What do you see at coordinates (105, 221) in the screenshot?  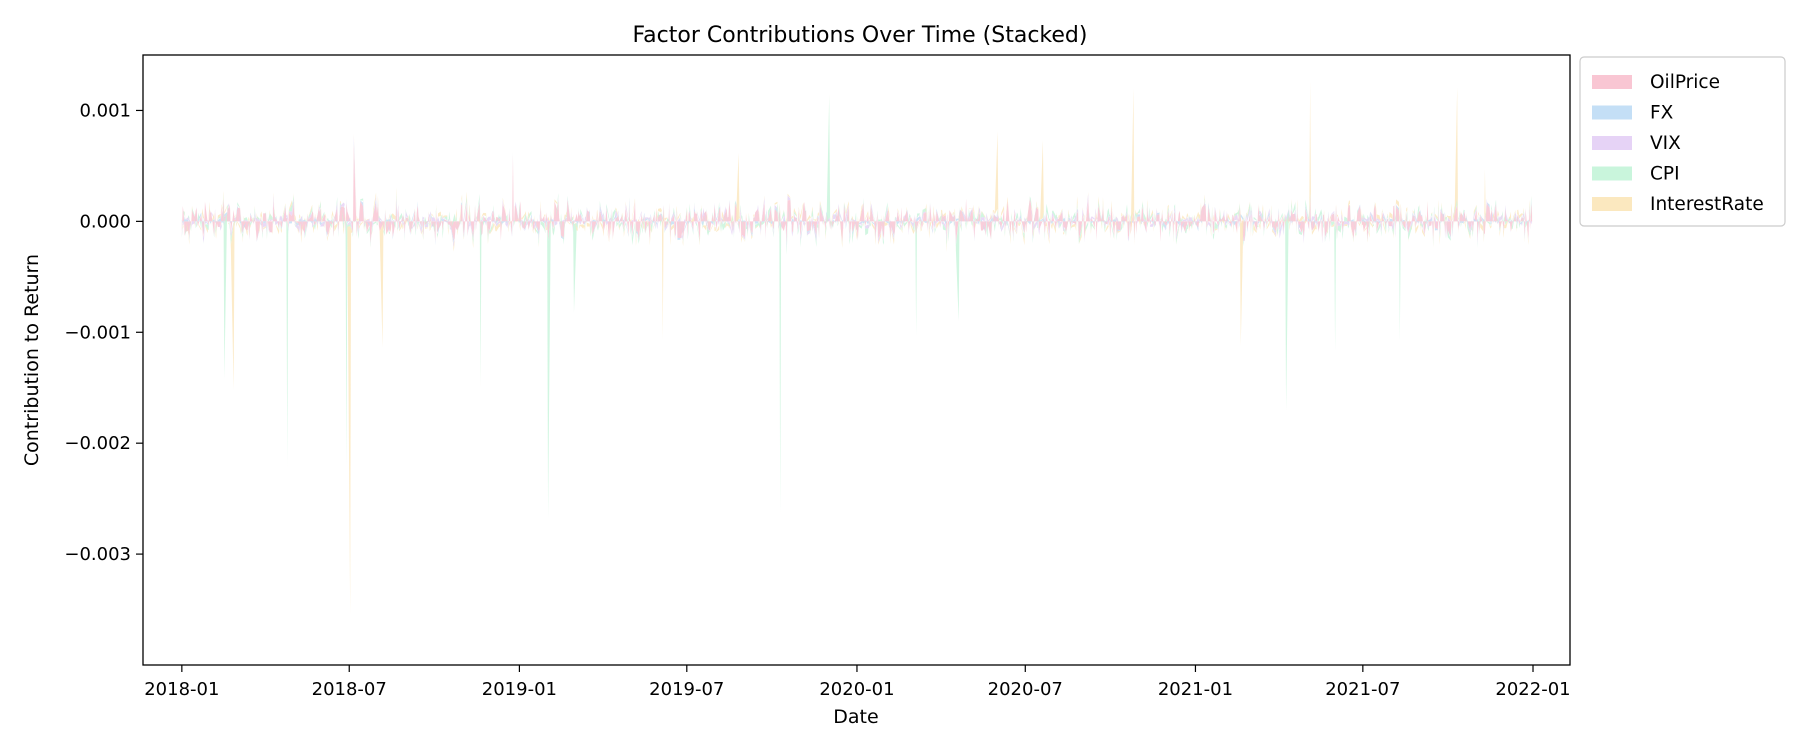 I see `y-tick-label: 0.000` at bounding box center [105, 221].